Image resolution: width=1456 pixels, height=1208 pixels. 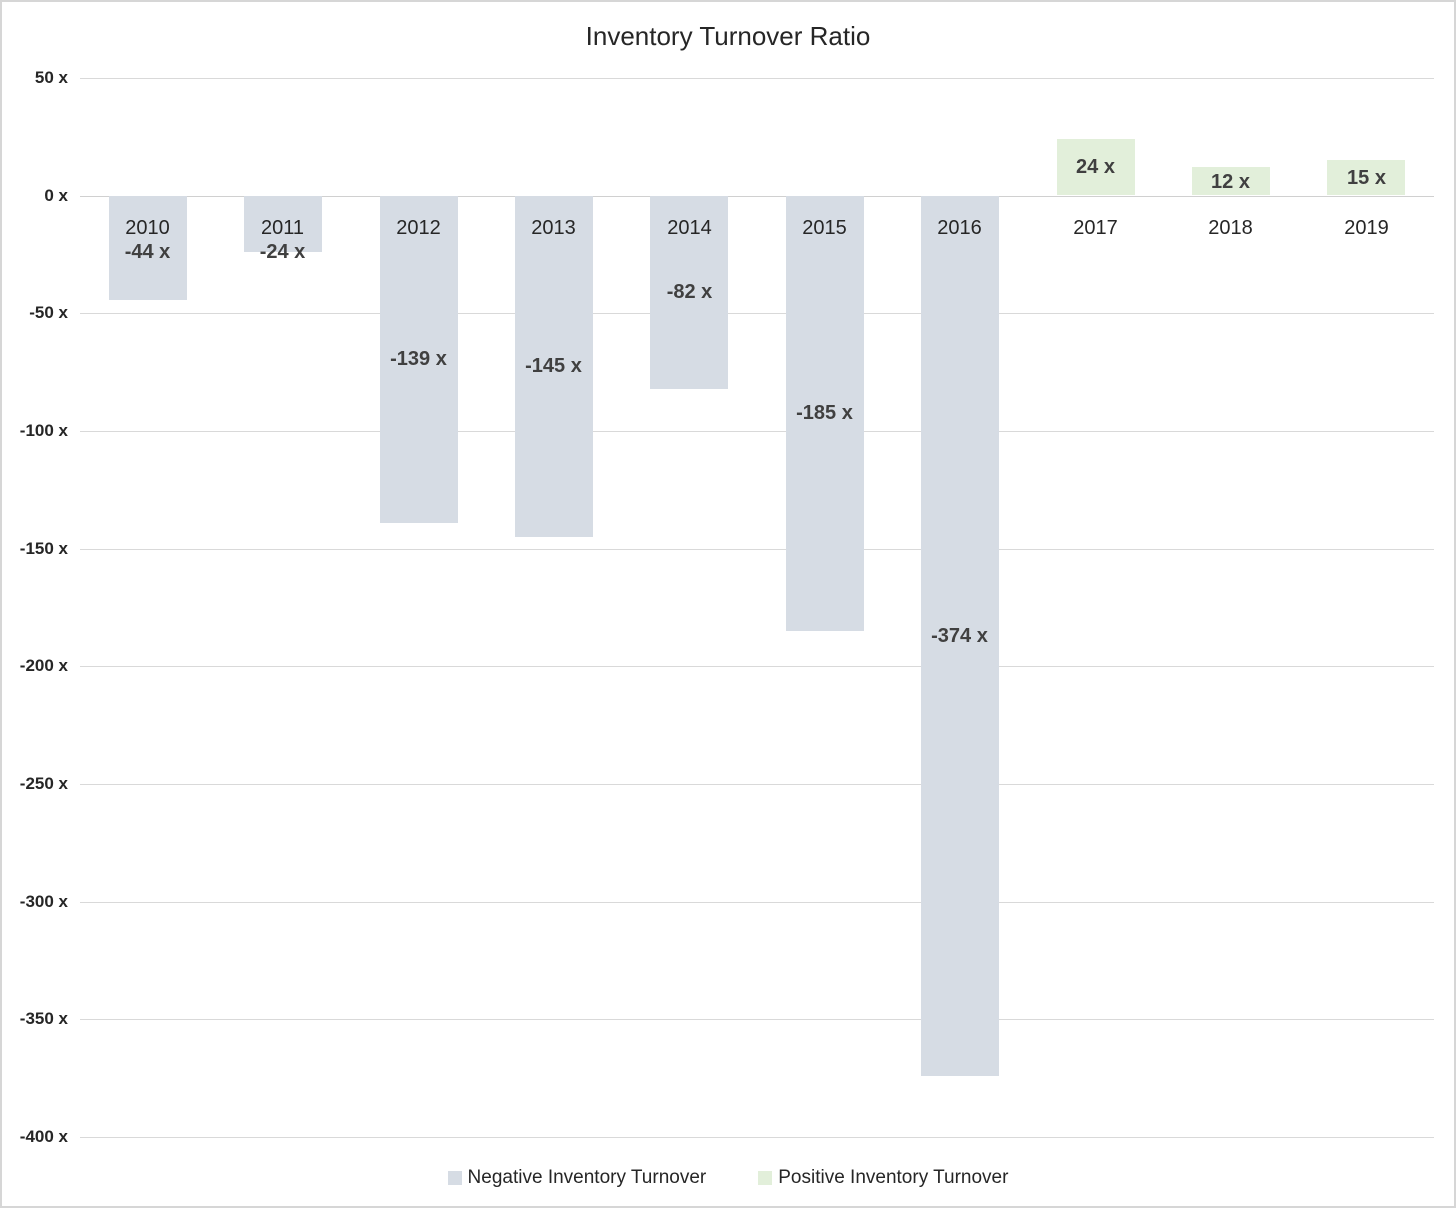 I want to click on bar-value-label: 15 x, so click(x=1366, y=178).